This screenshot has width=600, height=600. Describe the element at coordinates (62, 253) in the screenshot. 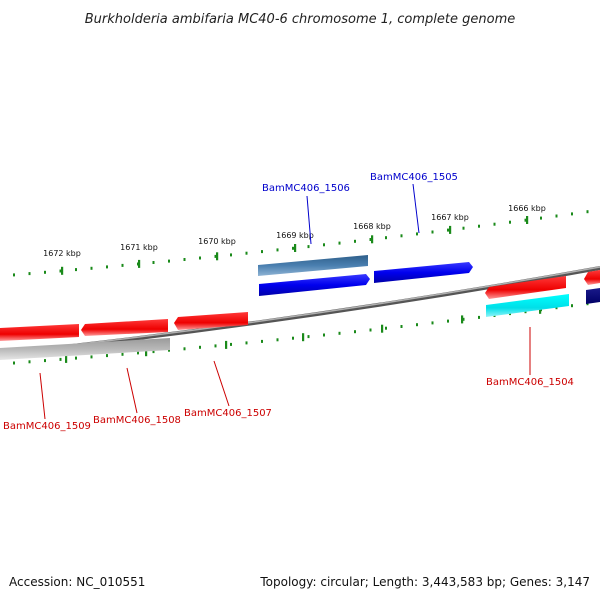

I see `scale-label-1672: 1672 kbp` at that location.